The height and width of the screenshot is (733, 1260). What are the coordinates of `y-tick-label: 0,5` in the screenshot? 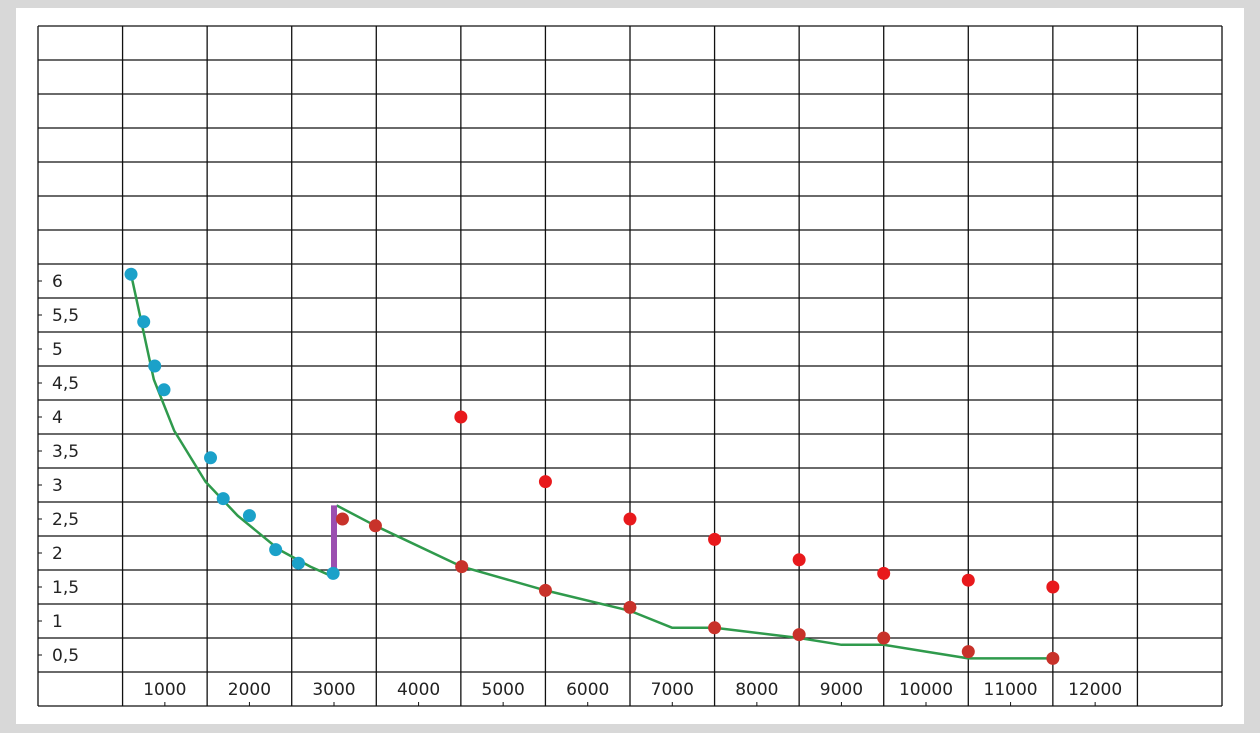 It's located at (65, 656).